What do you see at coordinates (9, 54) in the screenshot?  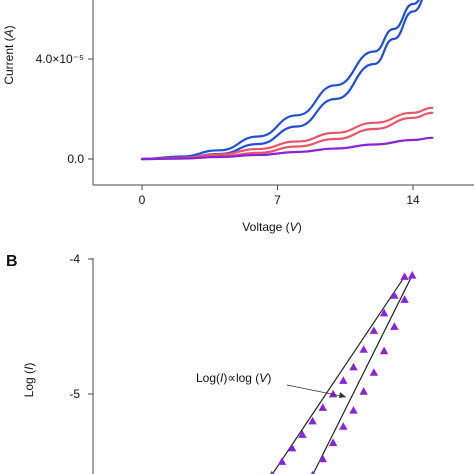 I see `panel-a-y-axis-label: Current (A)` at bounding box center [9, 54].